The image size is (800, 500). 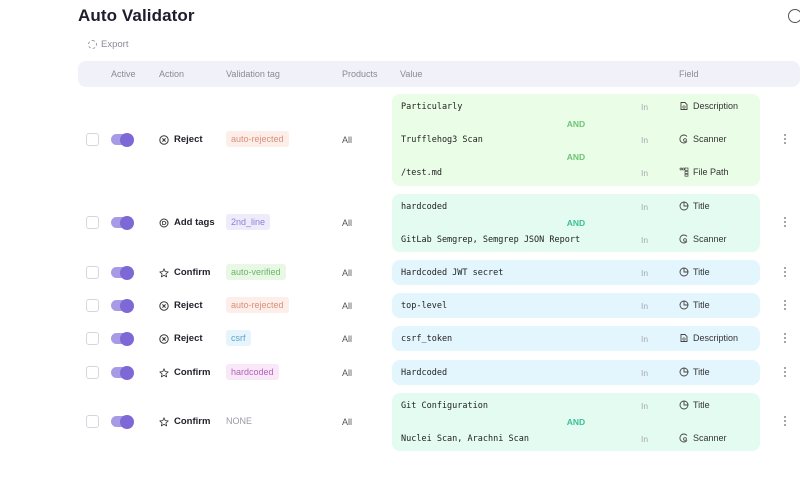 What do you see at coordinates (252, 372) in the screenshot?
I see `validation-tag: hardcoded` at bounding box center [252, 372].